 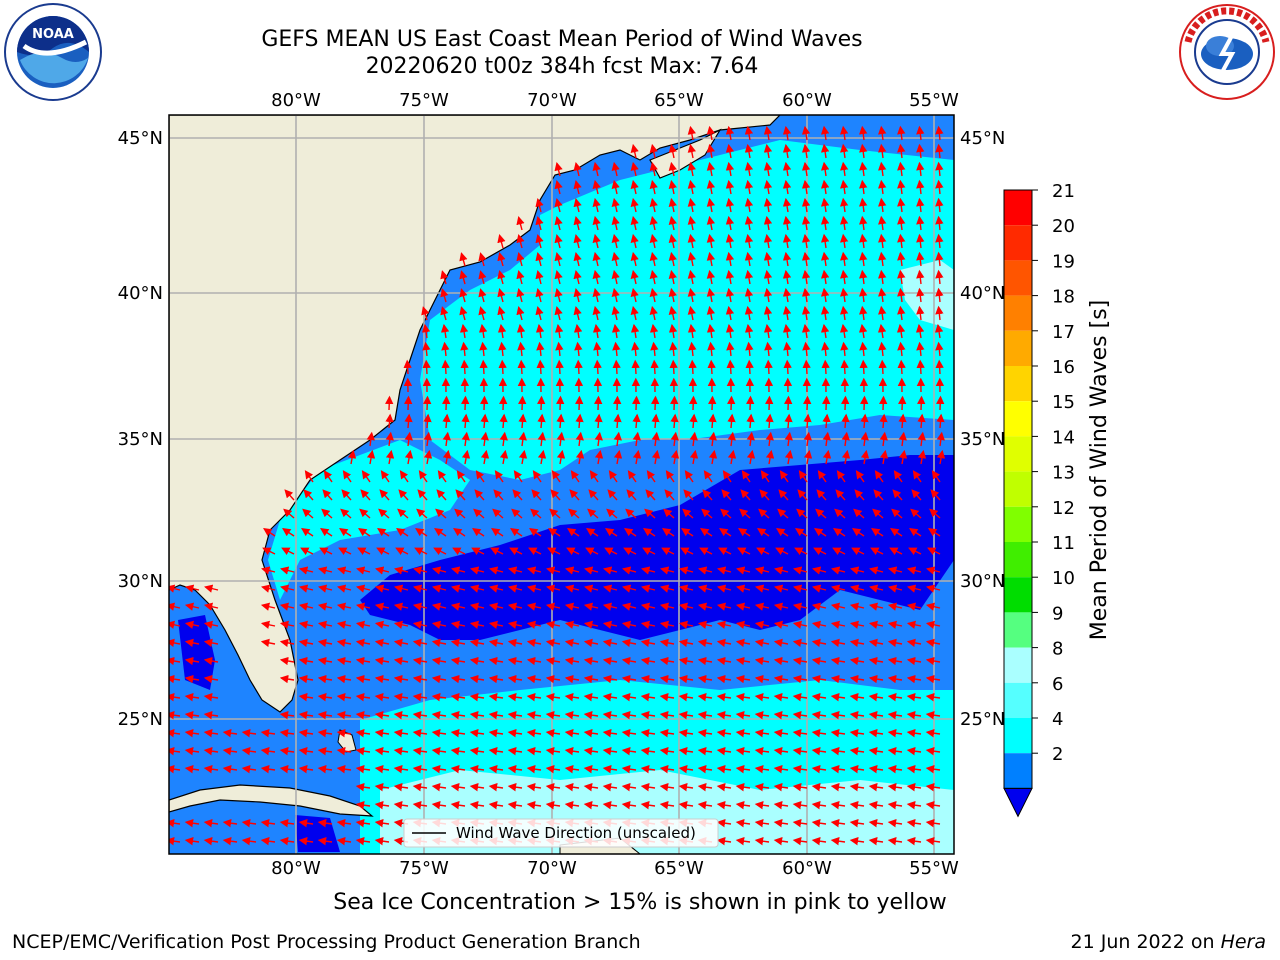 What do you see at coordinates (424, 868) in the screenshot?
I see `lon-tick-bottom: 75°W` at bounding box center [424, 868].